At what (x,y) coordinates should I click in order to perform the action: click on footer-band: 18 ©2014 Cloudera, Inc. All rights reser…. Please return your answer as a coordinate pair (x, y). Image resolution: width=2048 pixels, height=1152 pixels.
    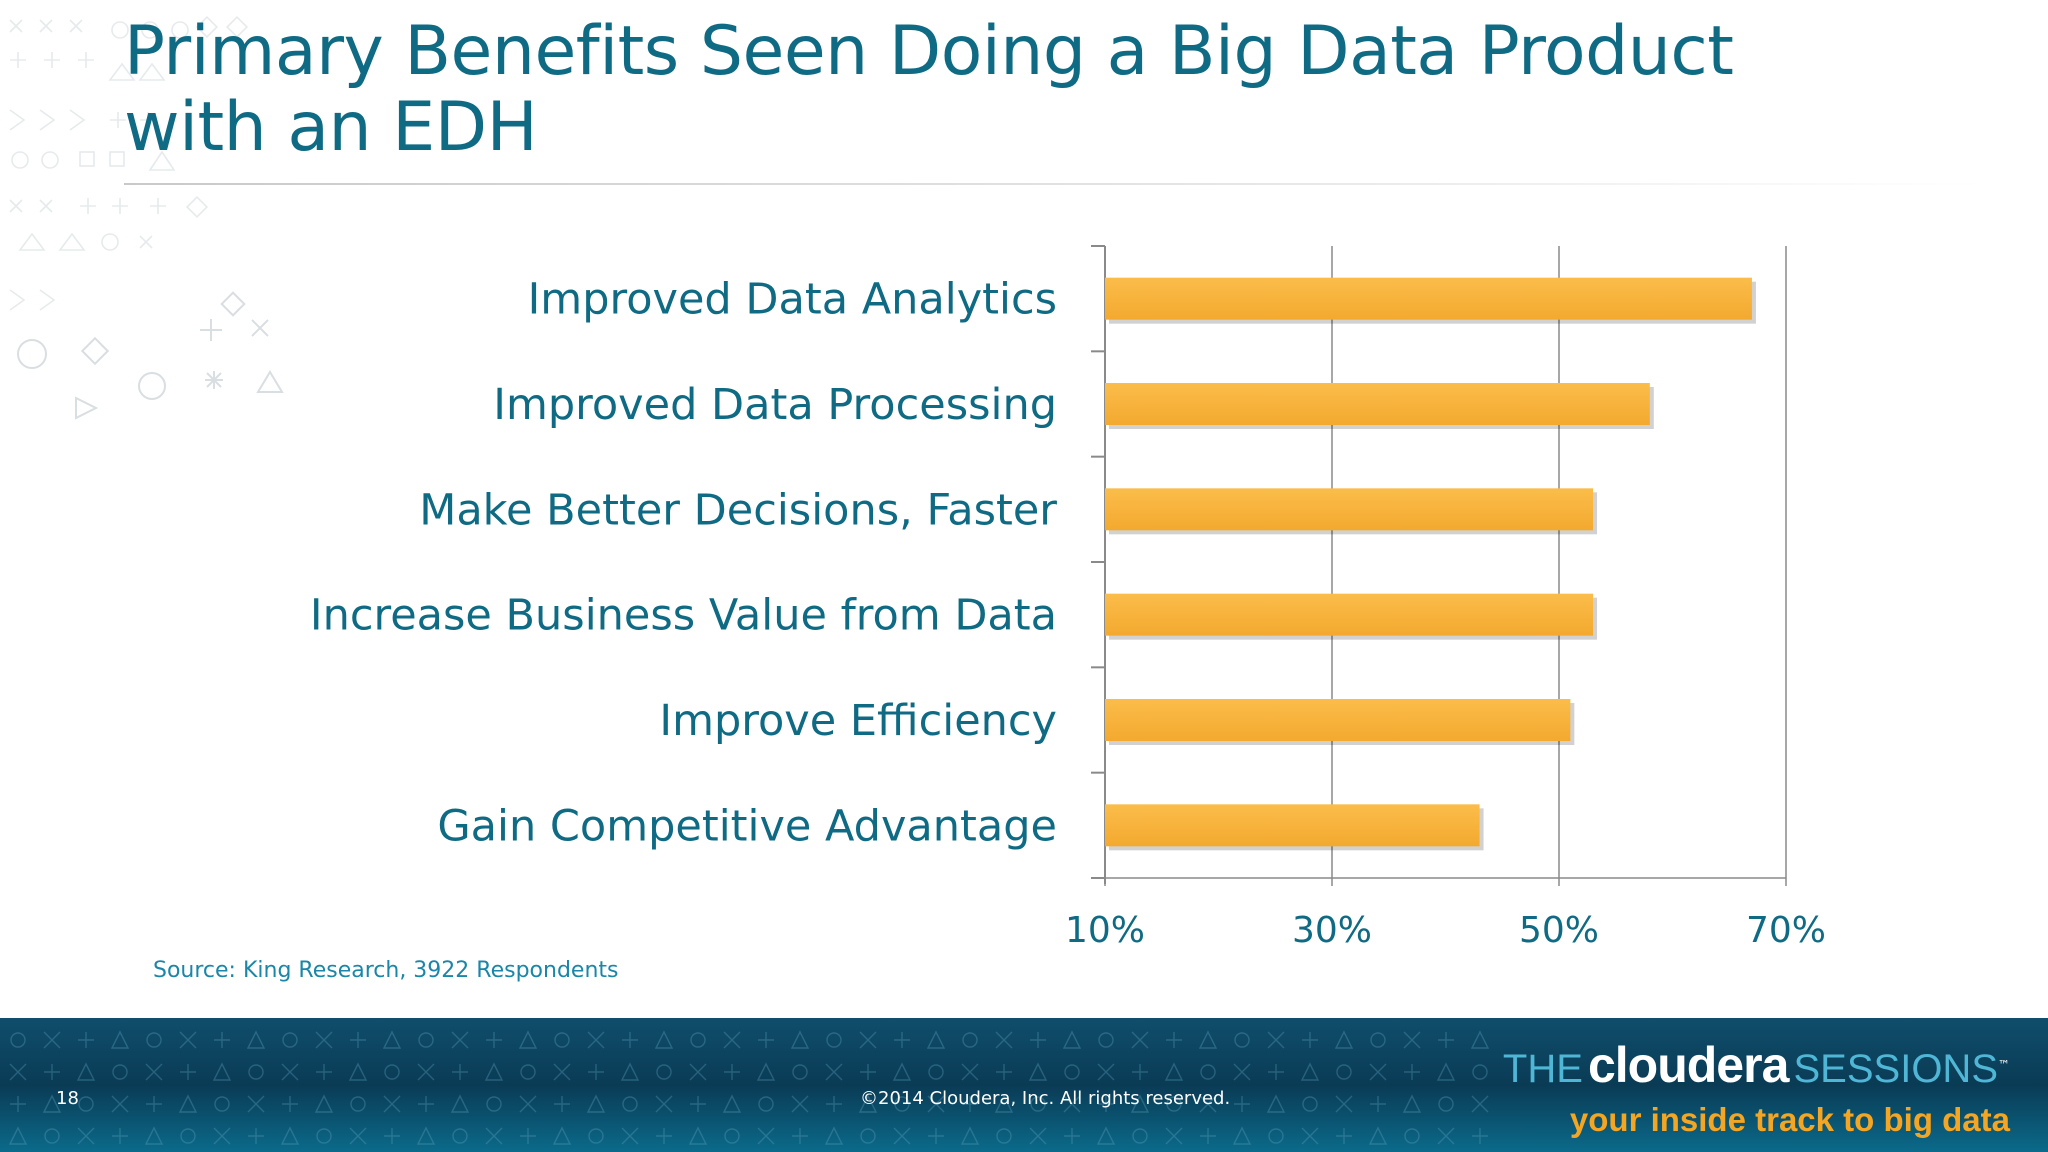
    Looking at the image, I should click on (1024, 1085).